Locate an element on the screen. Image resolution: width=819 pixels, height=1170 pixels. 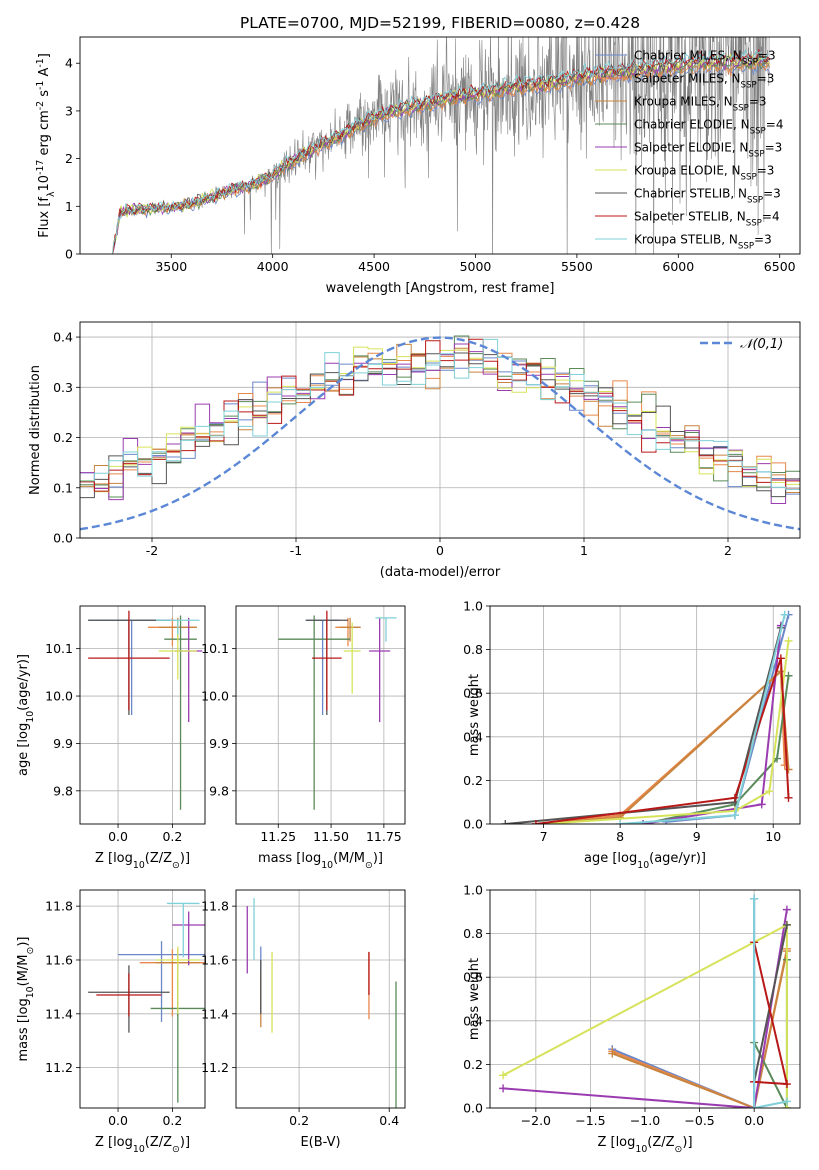
y-tick-label: 10.1 is located at coordinates (215, 648).